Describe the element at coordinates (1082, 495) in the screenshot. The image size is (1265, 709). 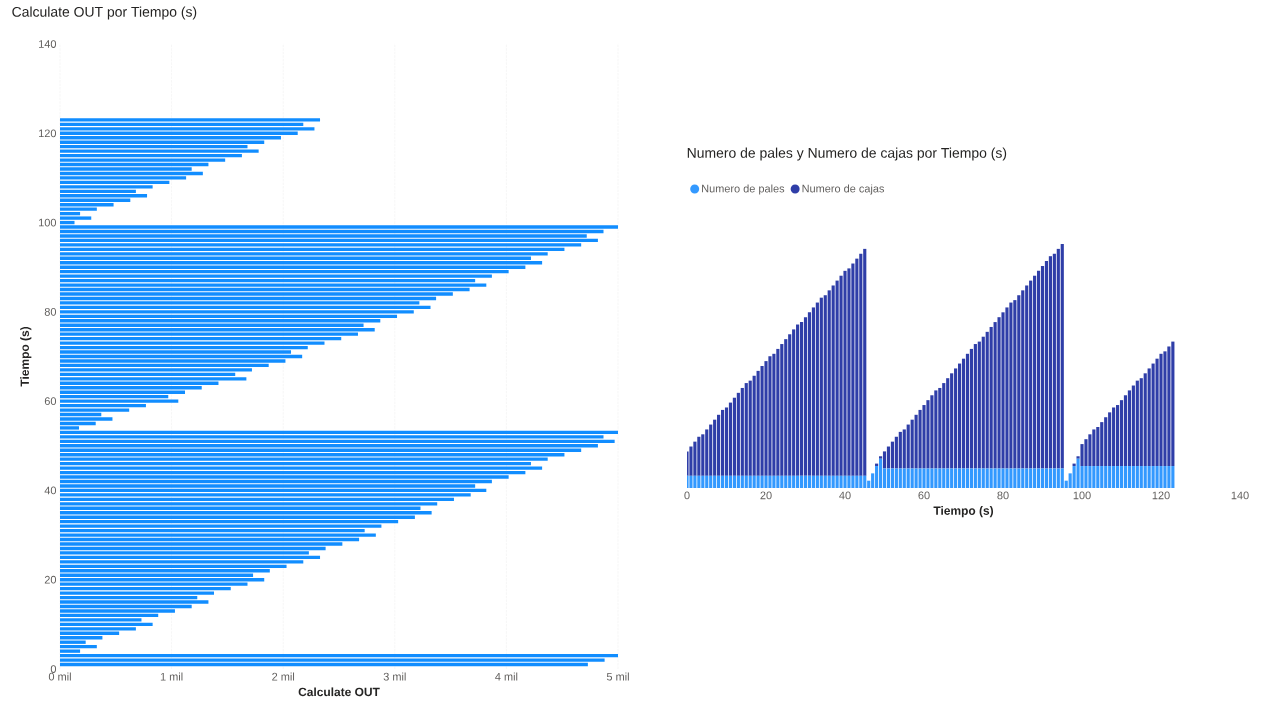
I see `x-tick-label: 100` at that location.